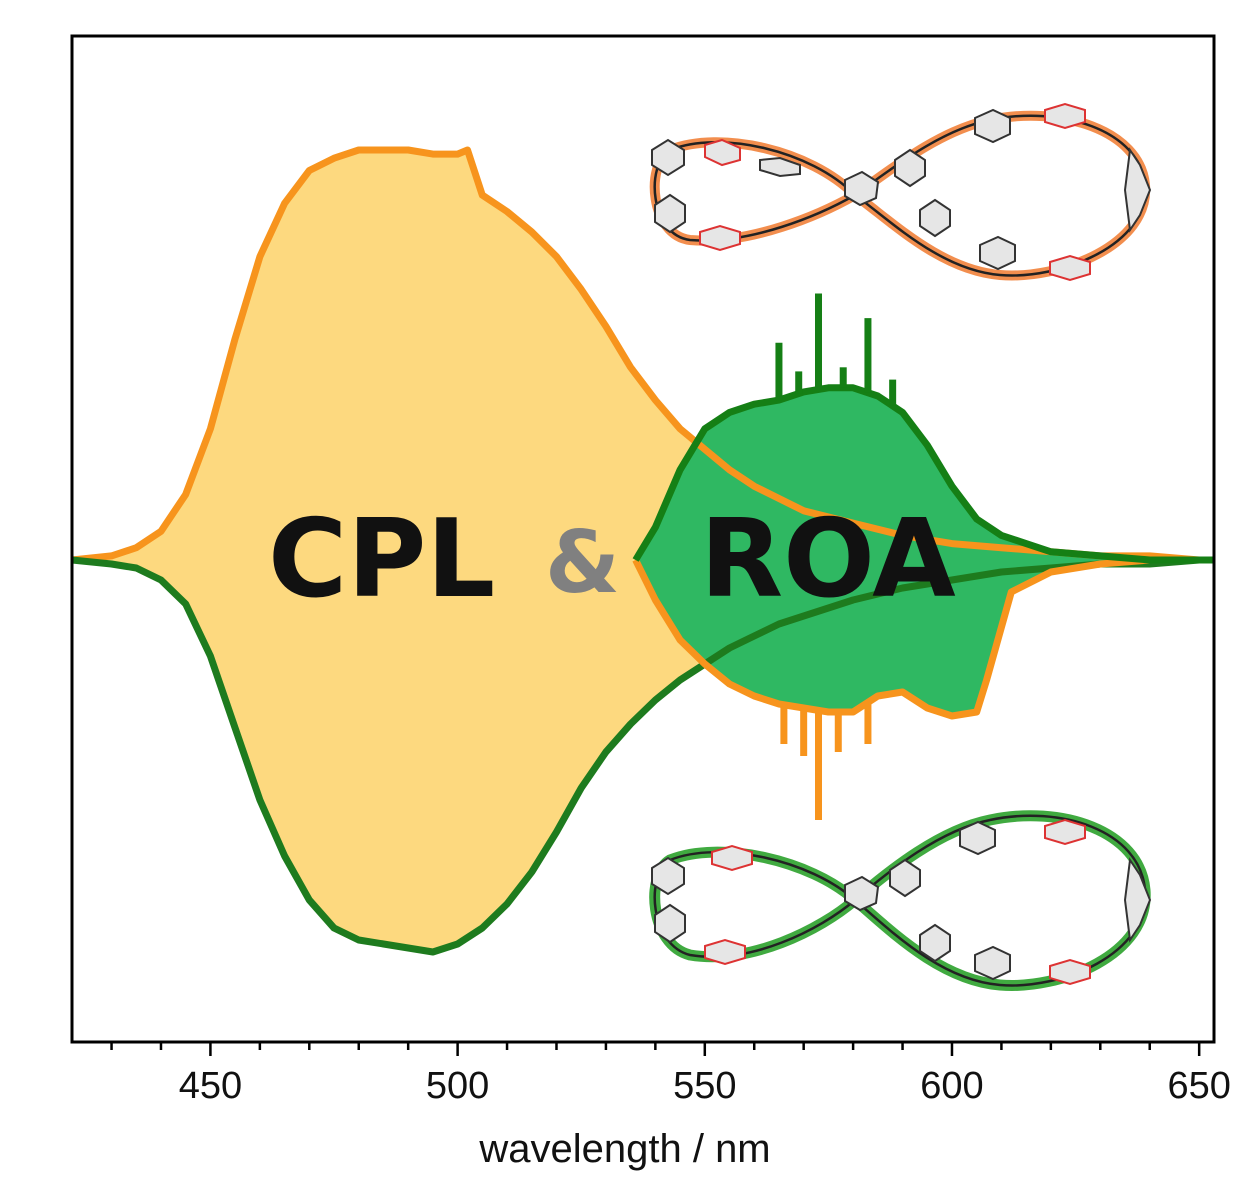 The image size is (1250, 1185). I want to click on roa-negative-line, so click(923, 638).